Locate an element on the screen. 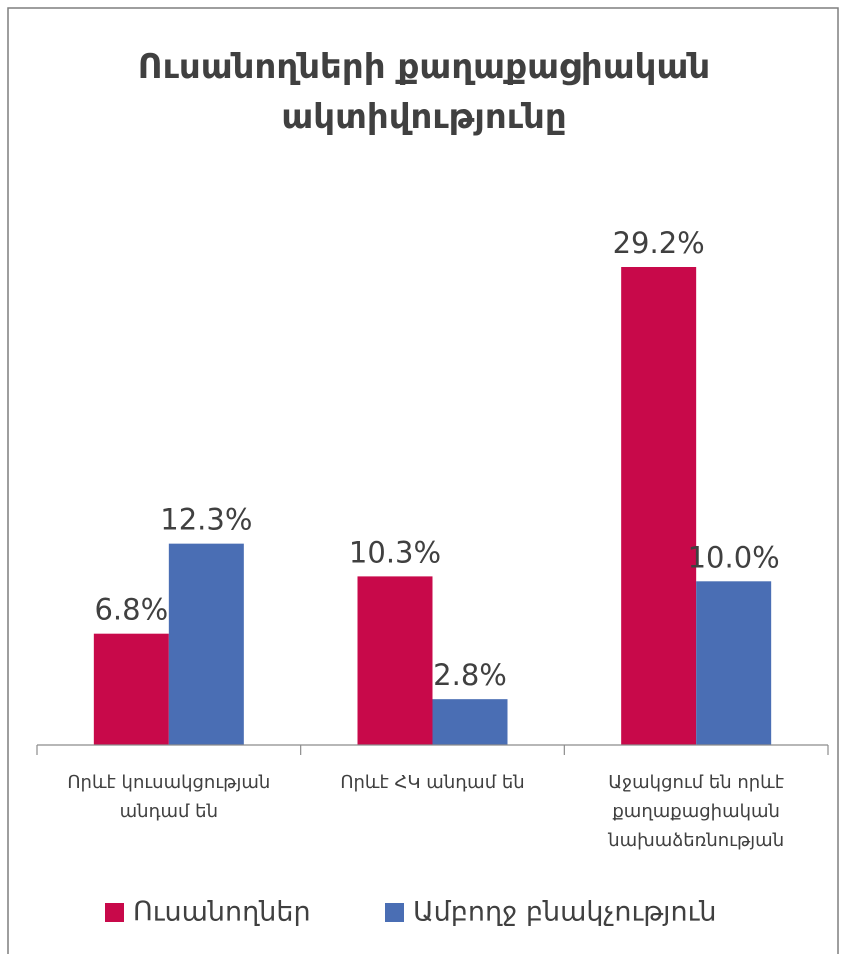  data-label: 2.8% is located at coordinates (470, 675).